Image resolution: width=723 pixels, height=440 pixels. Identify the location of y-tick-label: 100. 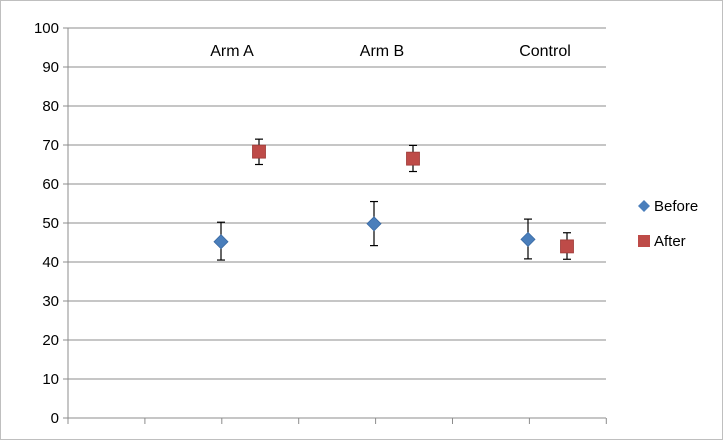
(46, 28).